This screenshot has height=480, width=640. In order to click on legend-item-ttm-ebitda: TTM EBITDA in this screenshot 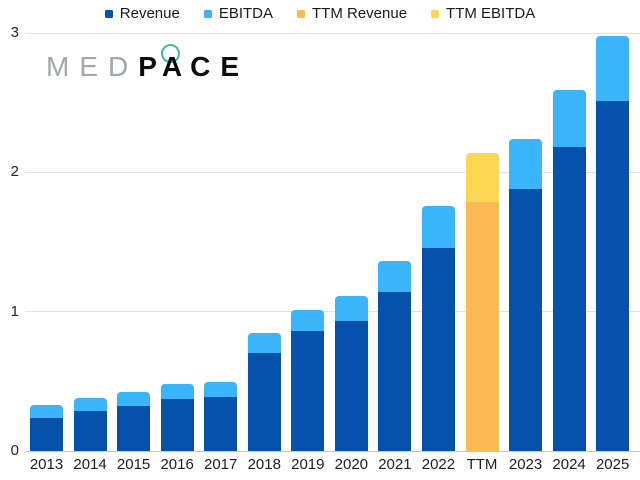, I will do `click(483, 13)`.